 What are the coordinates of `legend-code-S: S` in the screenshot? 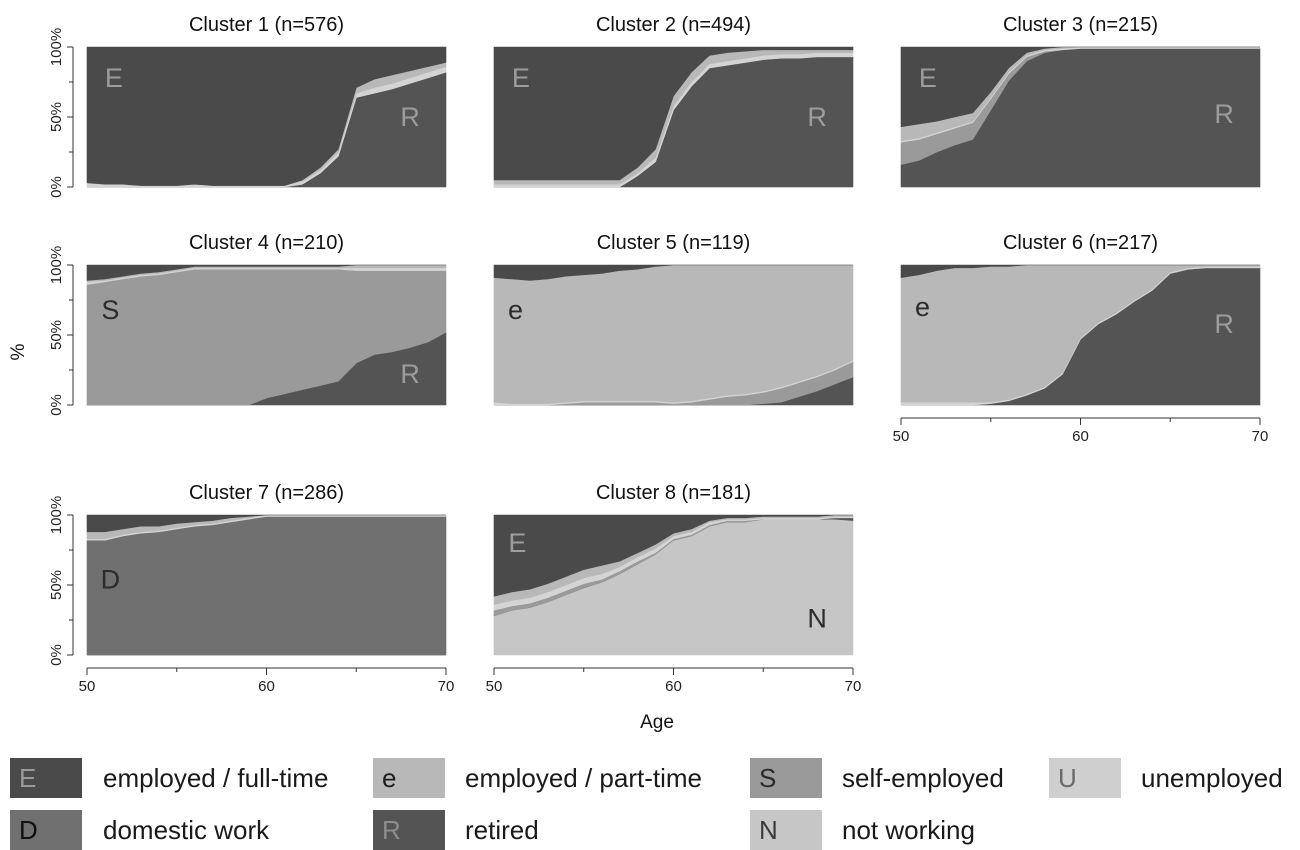 It's located at (767, 778).